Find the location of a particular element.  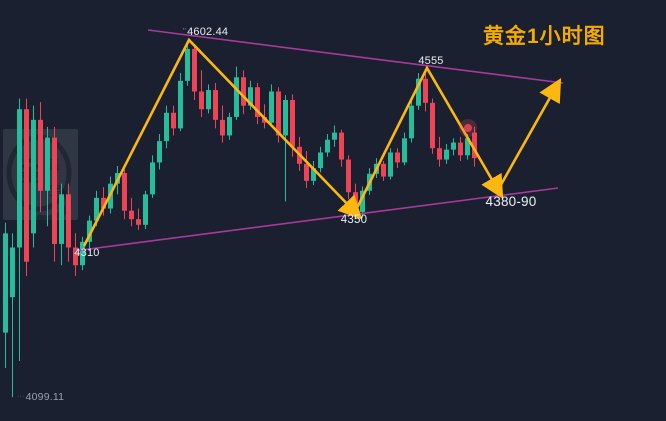

chart-title: 黄金1小时图 is located at coordinates (544, 36).